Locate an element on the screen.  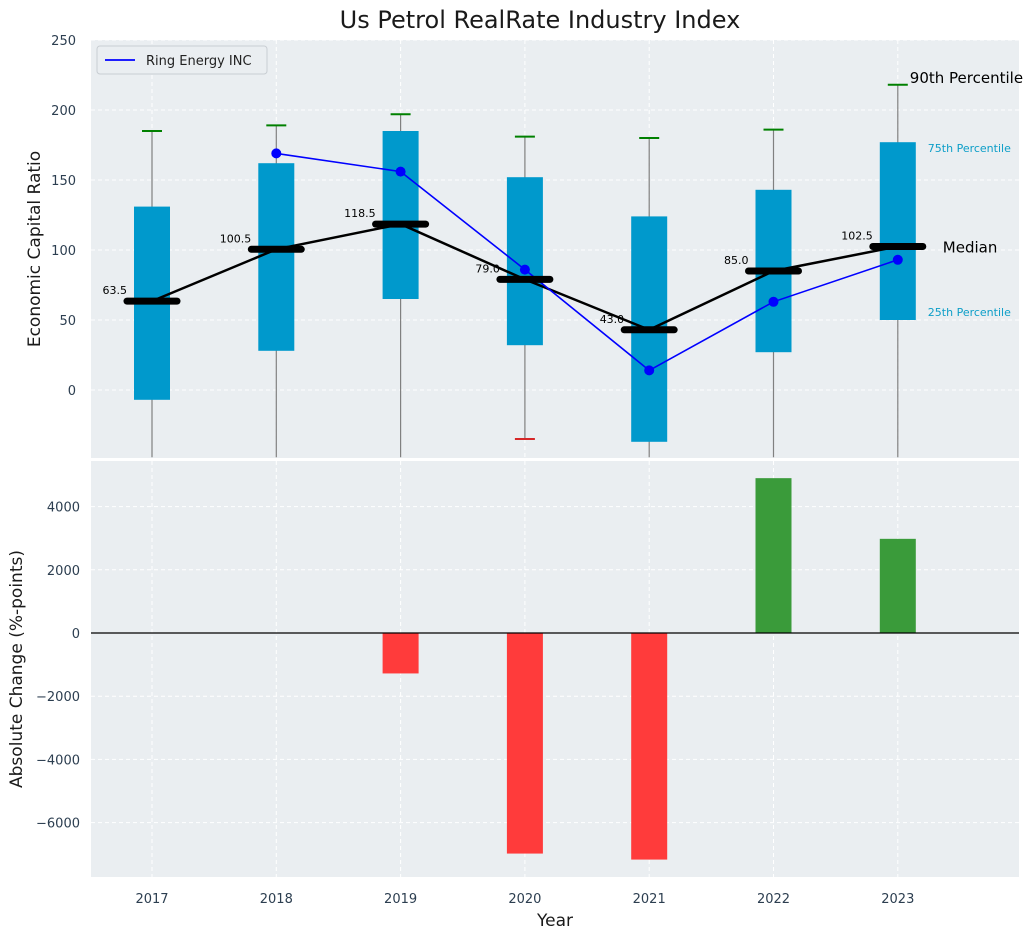
bottom-y-tick-label: −6000 is located at coordinates (58, 824).